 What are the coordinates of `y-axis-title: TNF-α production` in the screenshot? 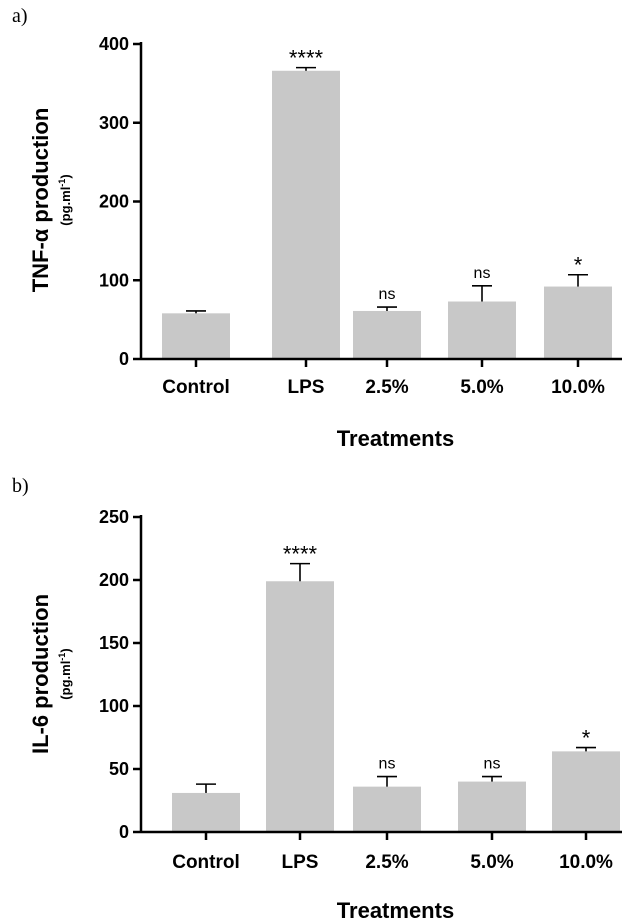 It's located at (40, 200).